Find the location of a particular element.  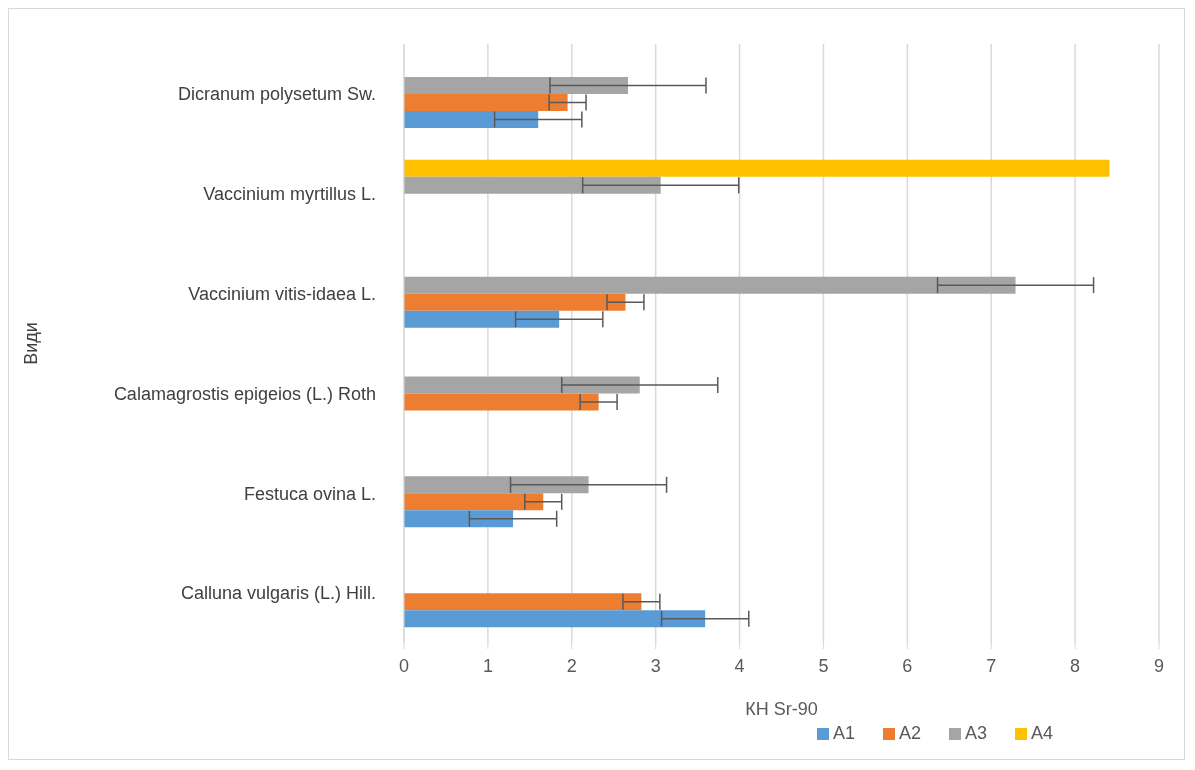

x-tick-label: 2 is located at coordinates (571, 665).